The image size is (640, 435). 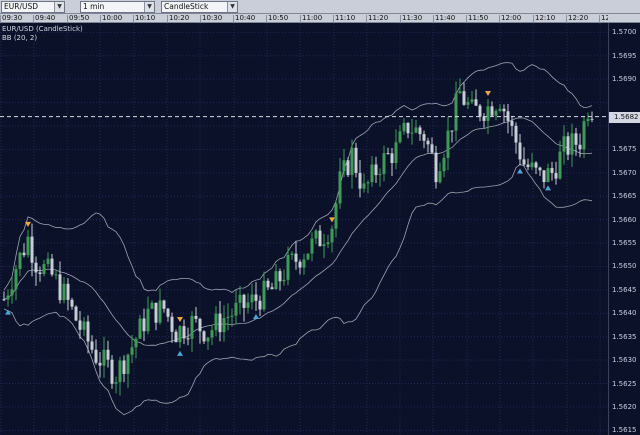 What do you see at coordinates (45, 18) in the screenshot?
I see `time-tick-label: 09:40` at bounding box center [45, 18].